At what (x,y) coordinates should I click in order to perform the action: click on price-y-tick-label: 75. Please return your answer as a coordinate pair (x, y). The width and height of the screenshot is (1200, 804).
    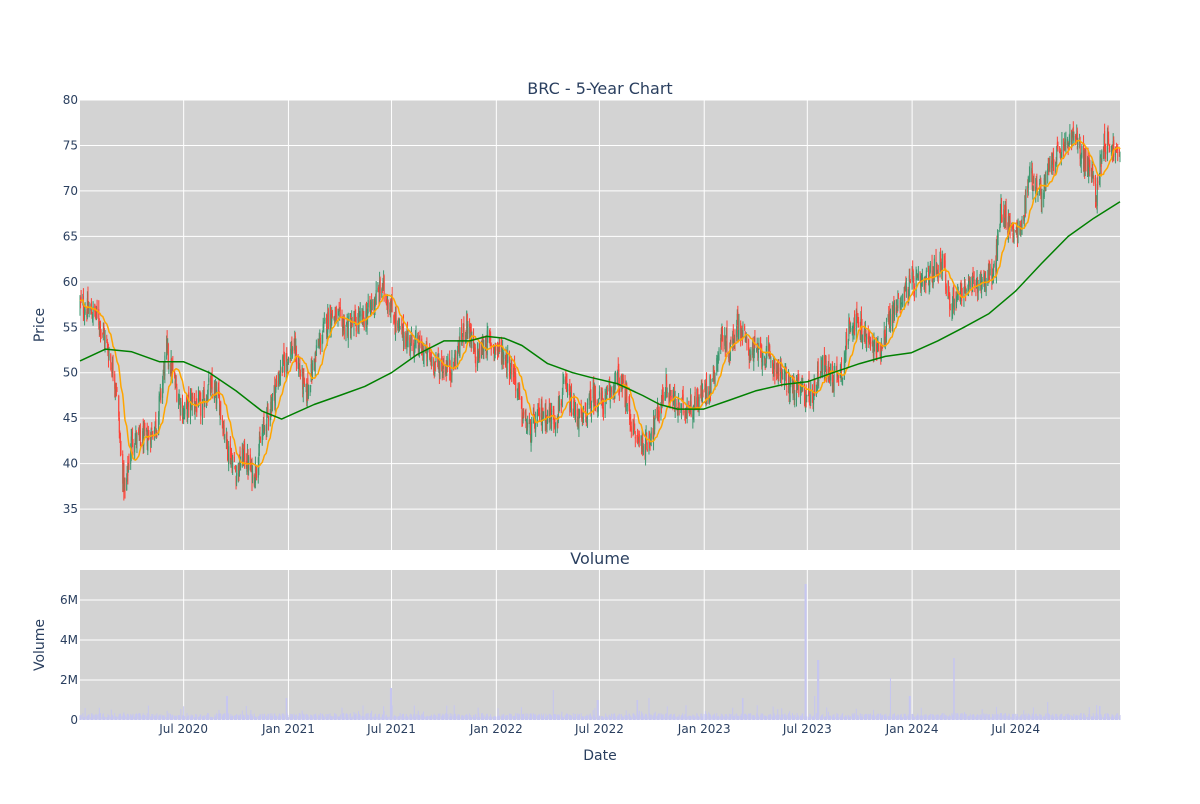
    Looking at the image, I should click on (70, 145).